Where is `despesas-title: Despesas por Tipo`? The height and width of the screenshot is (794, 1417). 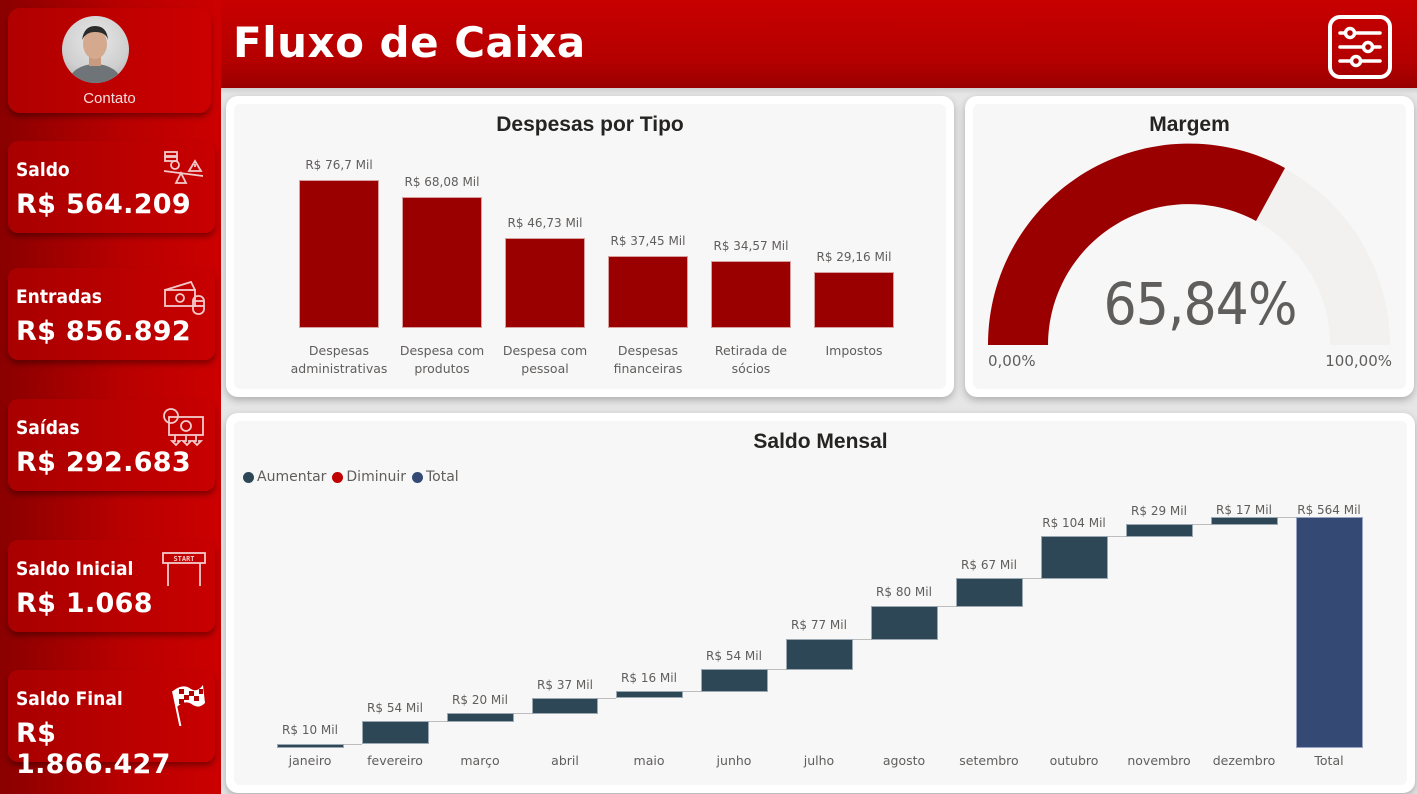
despesas-title: Despesas por Tipo is located at coordinates (590, 124).